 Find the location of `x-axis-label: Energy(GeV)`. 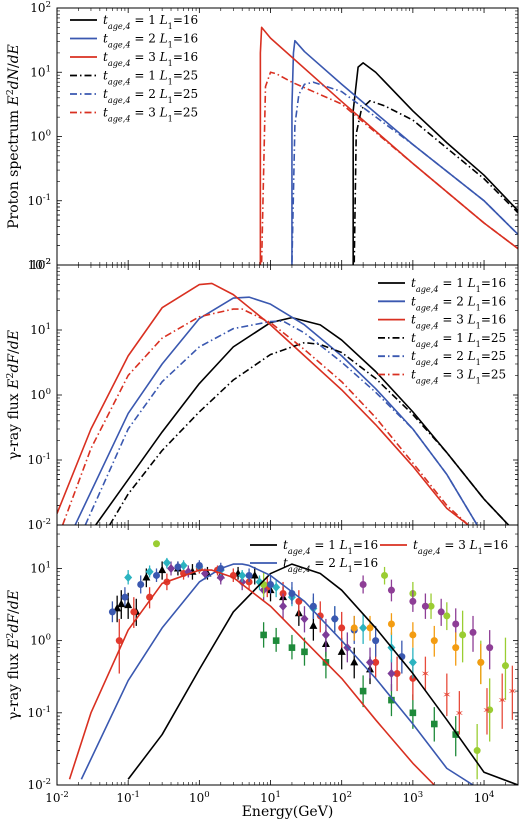

x-axis-label: Energy(GeV) is located at coordinates (288, 812).